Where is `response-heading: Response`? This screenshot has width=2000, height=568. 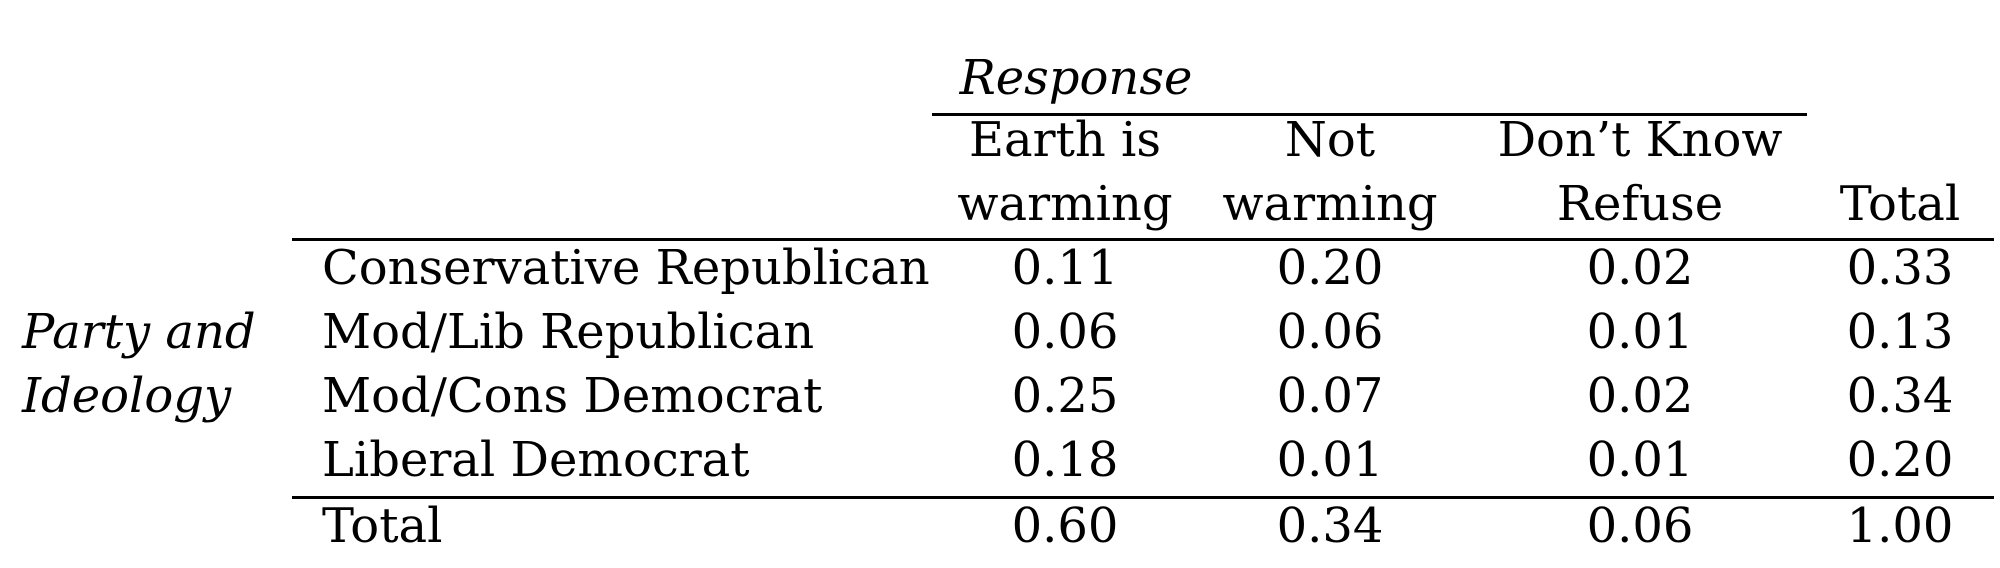
response-heading: Response is located at coordinates (1076, 78).